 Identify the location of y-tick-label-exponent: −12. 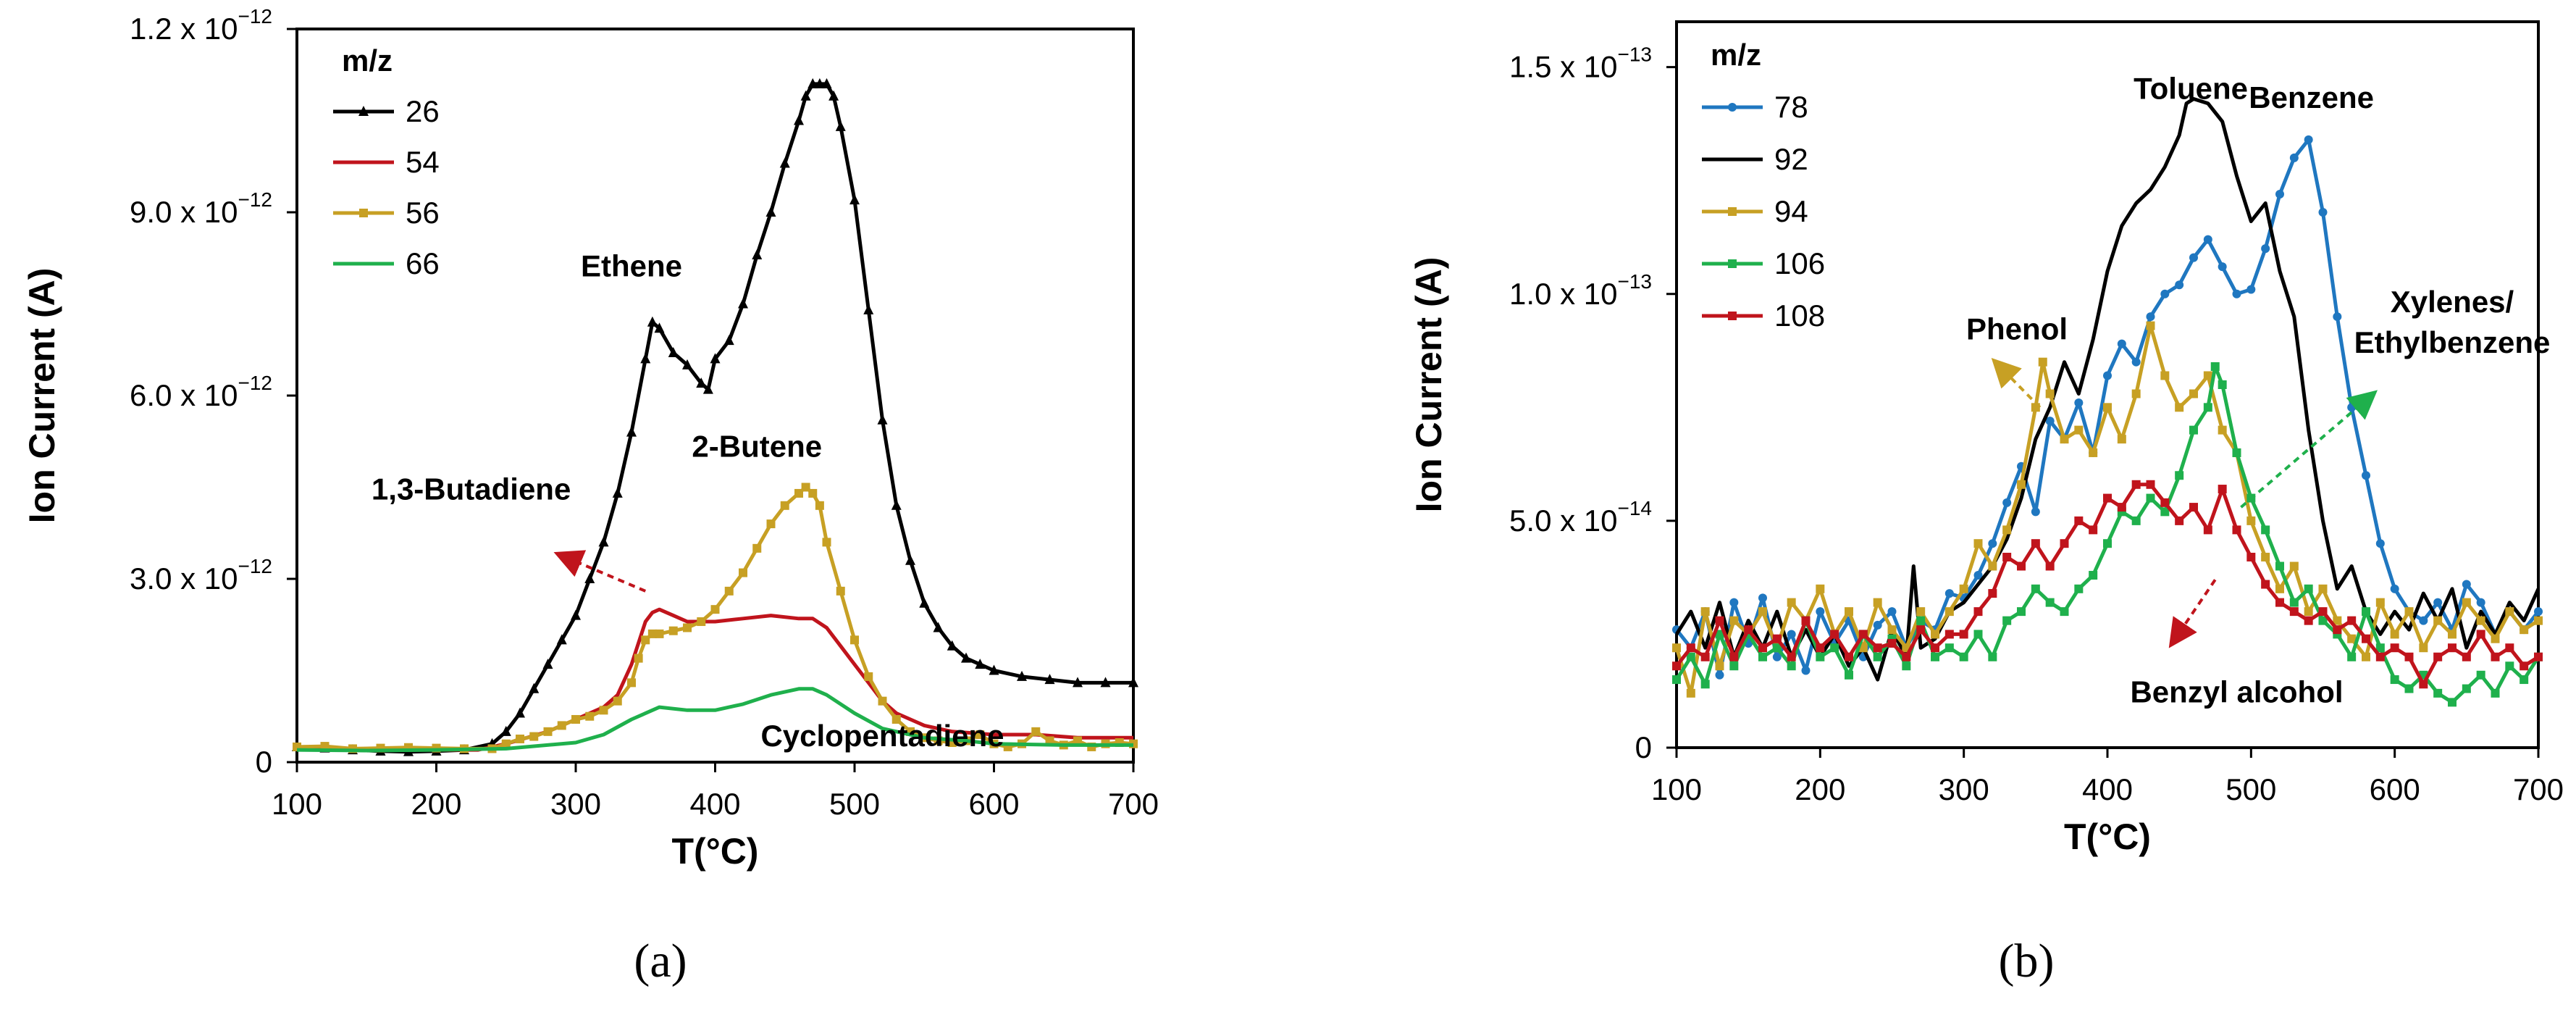
(255, 383).